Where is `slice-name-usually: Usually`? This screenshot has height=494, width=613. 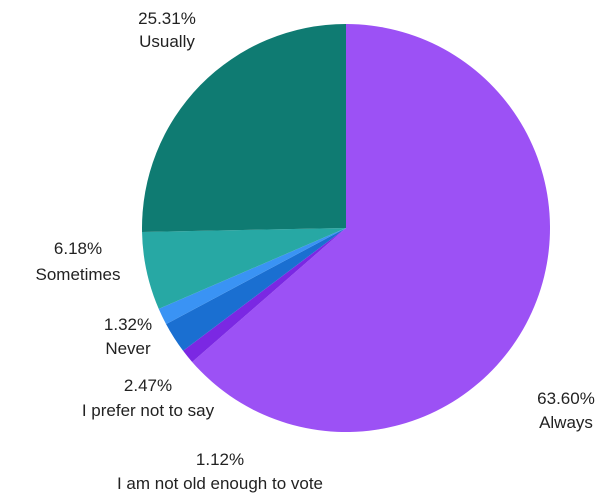 slice-name-usually: Usually is located at coordinates (167, 41).